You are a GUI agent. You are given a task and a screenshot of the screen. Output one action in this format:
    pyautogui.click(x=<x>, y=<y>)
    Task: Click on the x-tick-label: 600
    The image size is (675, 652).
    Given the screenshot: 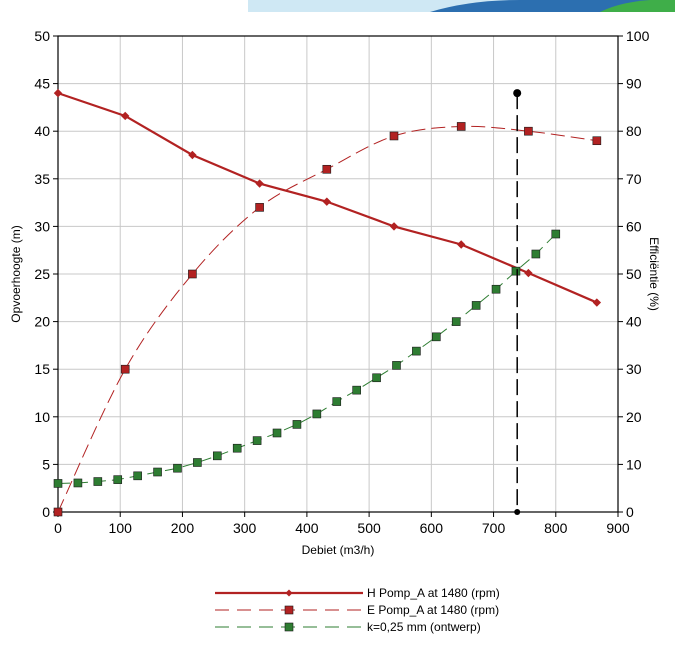 What is the action you would take?
    pyautogui.click(x=432, y=528)
    